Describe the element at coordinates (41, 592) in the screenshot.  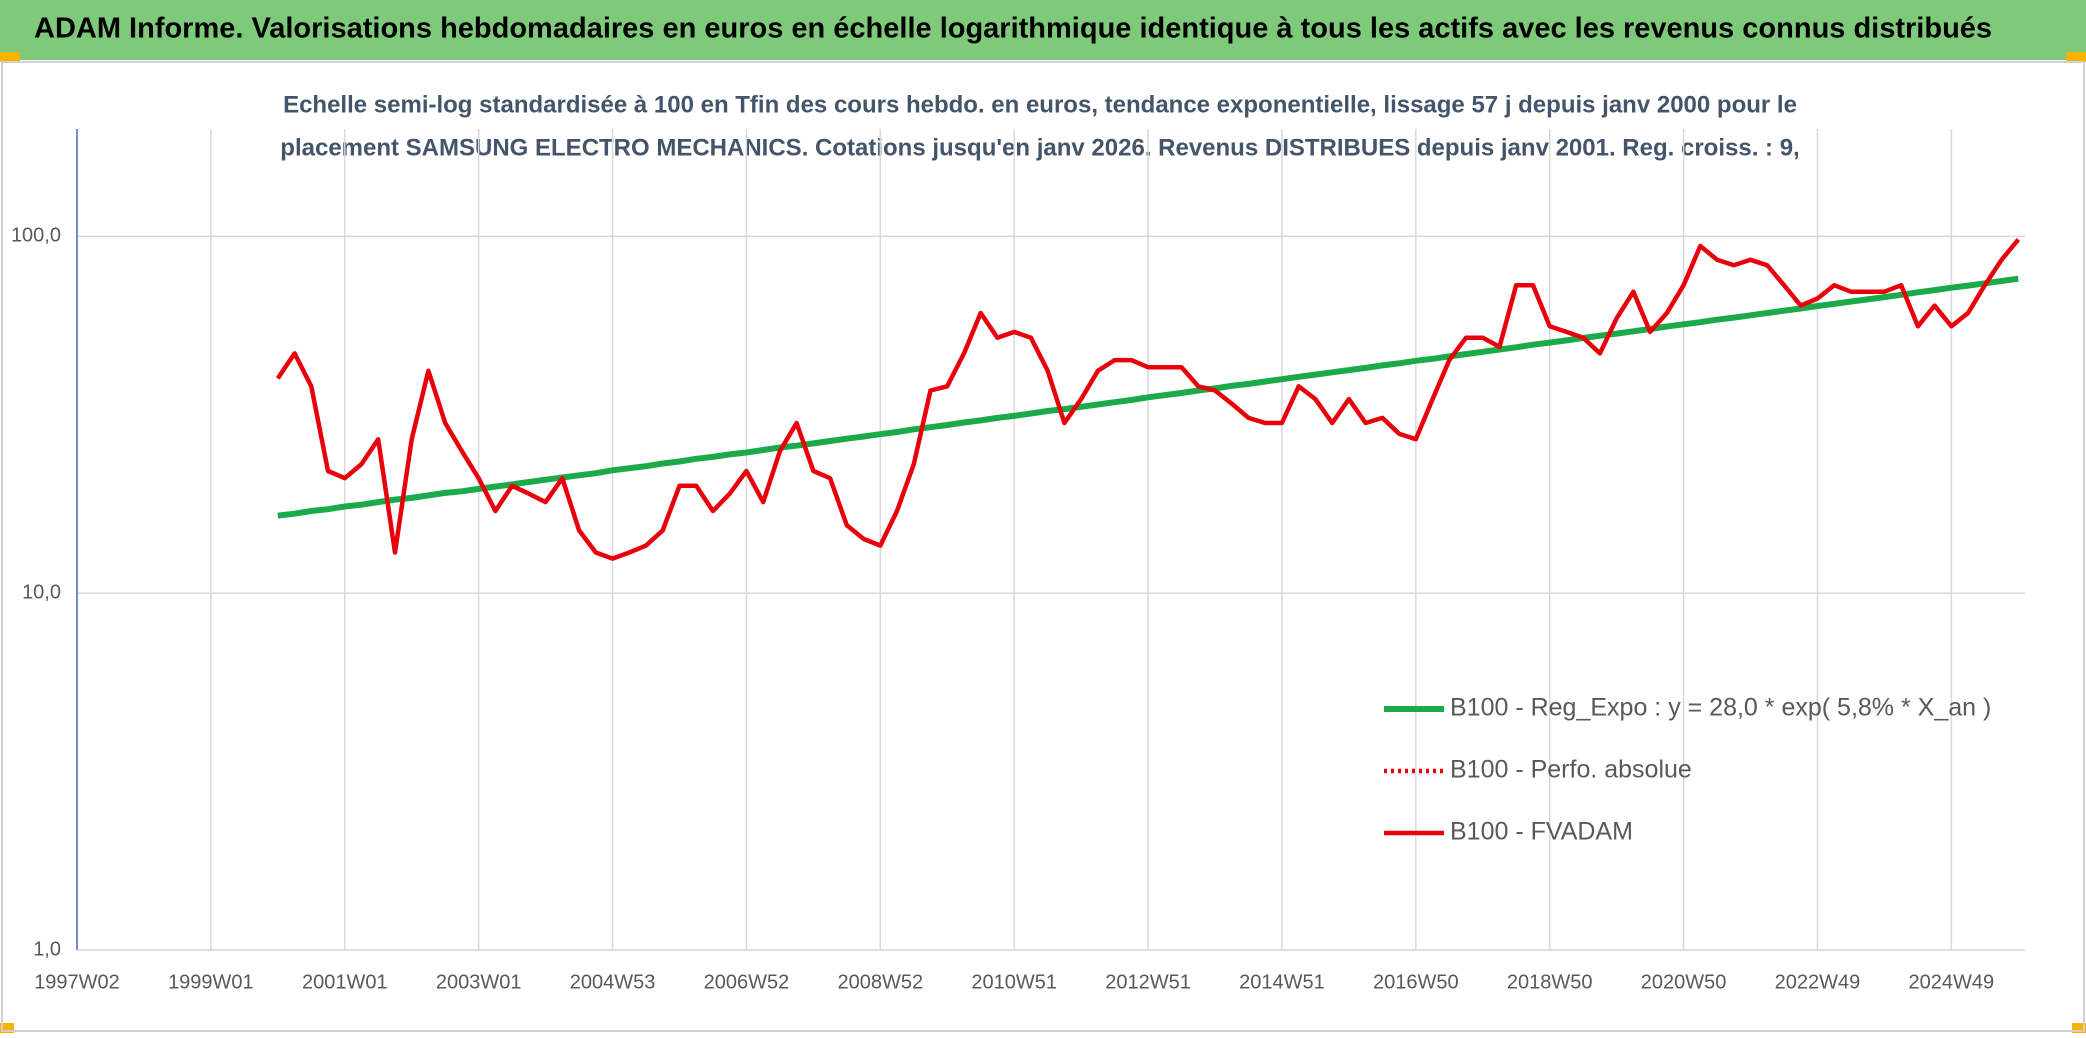
I see `y-tick-label: 10,0` at that location.